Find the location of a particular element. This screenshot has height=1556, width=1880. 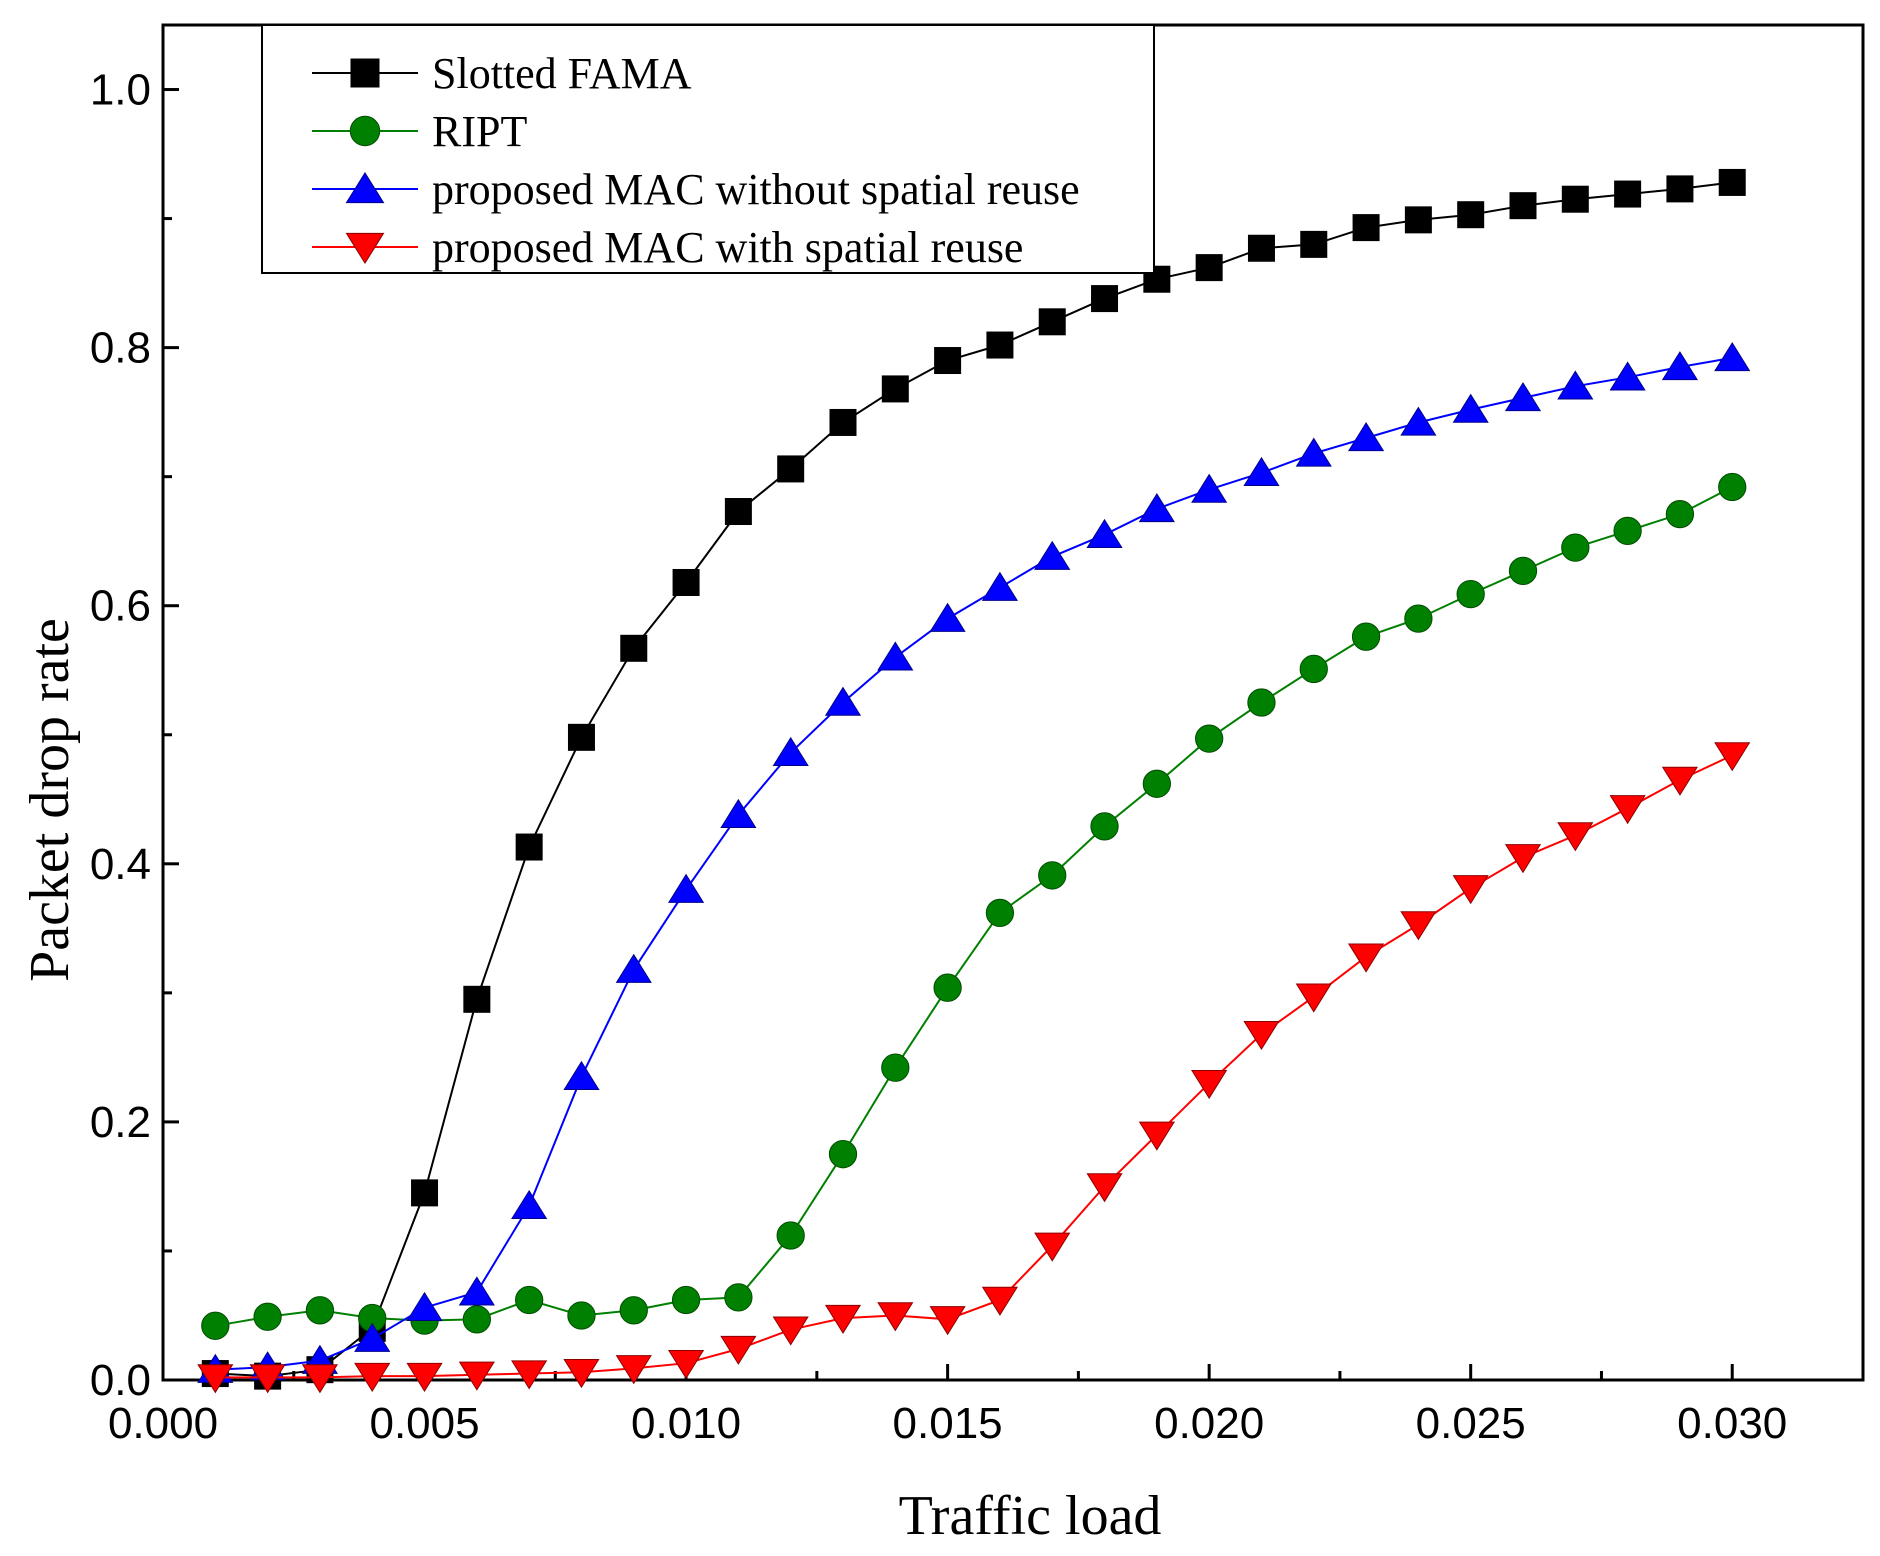

y-tick-label: 1.0 is located at coordinates (120, 90).